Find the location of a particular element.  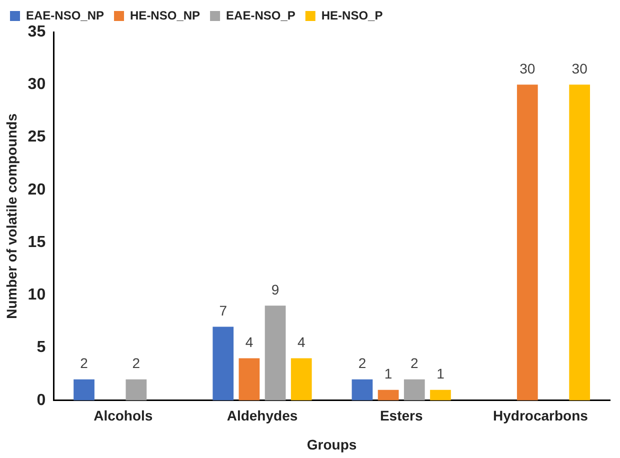

legend-label: EAE-NSO_NP is located at coordinates (65, 15).